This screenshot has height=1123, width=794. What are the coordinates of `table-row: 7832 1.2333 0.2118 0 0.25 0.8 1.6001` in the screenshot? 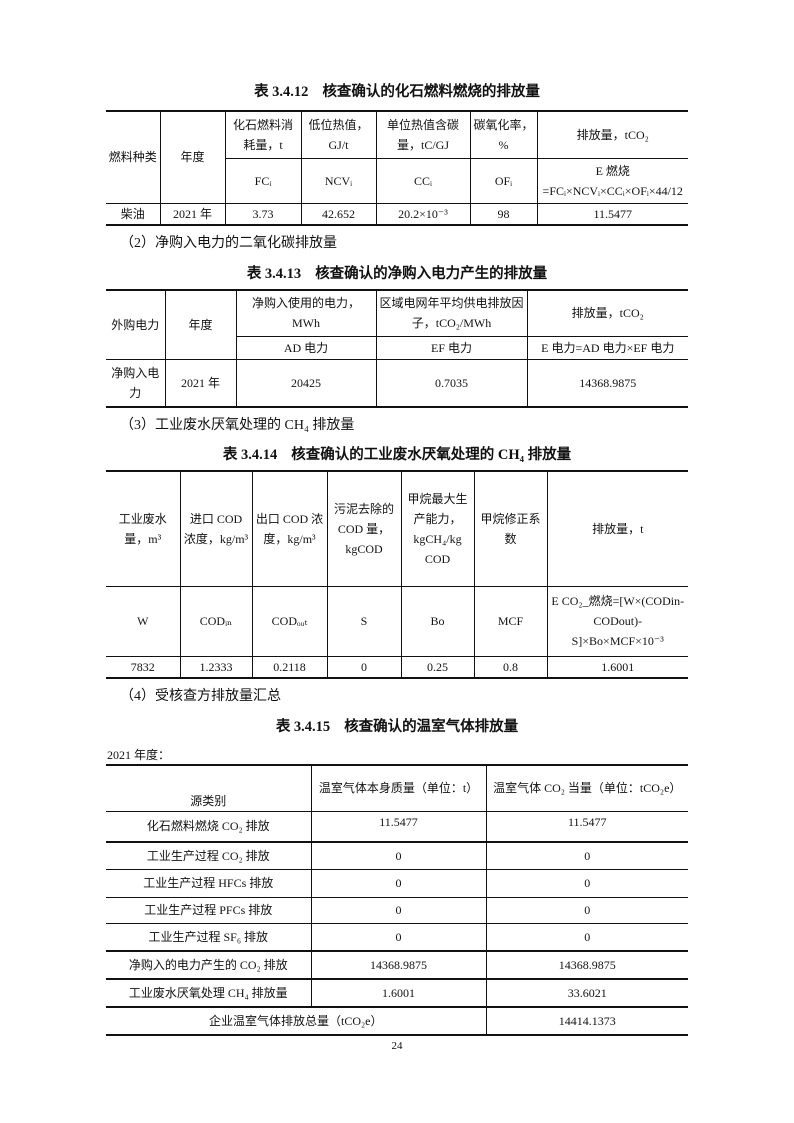 It's located at (397, 667).